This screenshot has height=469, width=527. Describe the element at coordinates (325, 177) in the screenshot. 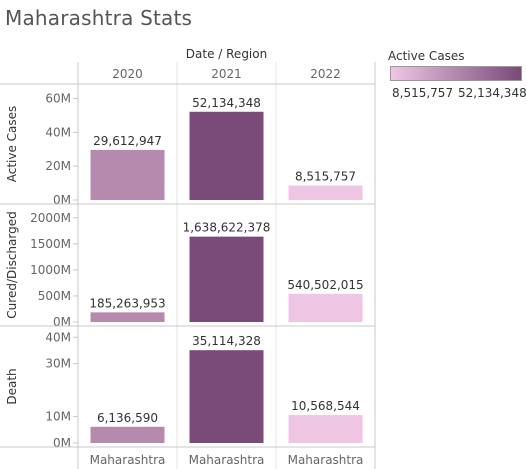

I see `bar-value-label: 8,515,757` at that location.